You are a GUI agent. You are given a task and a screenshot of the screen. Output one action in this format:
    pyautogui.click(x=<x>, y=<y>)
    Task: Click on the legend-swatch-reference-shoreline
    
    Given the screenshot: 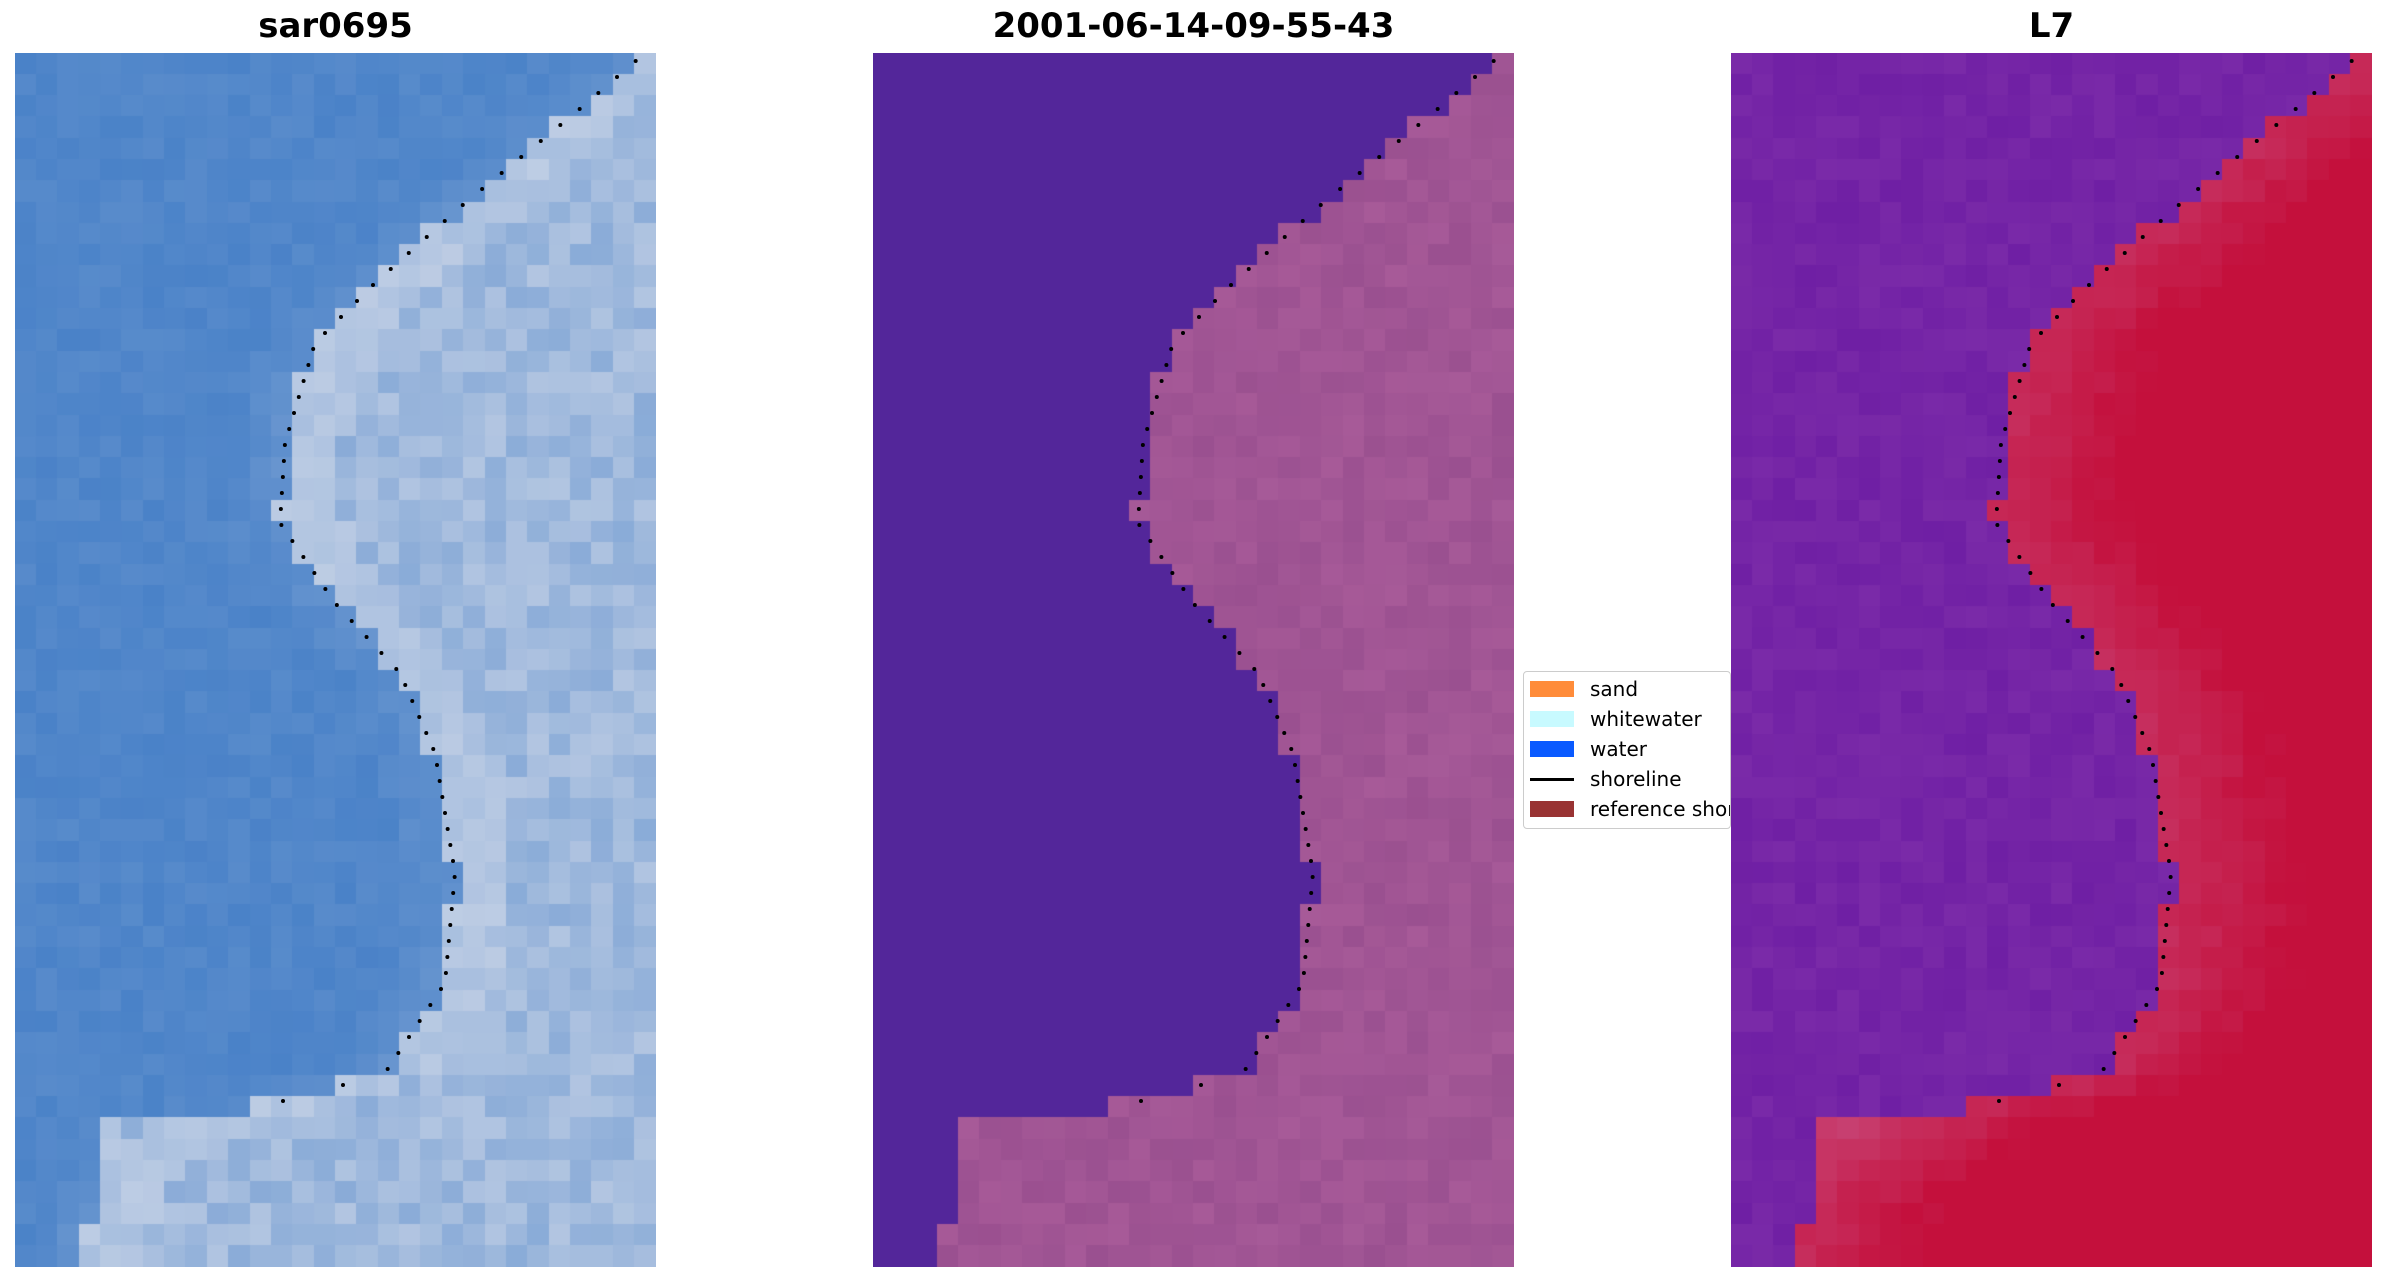 What is the action you would take?
    pyautogui.click(x=1552, y=809)
    